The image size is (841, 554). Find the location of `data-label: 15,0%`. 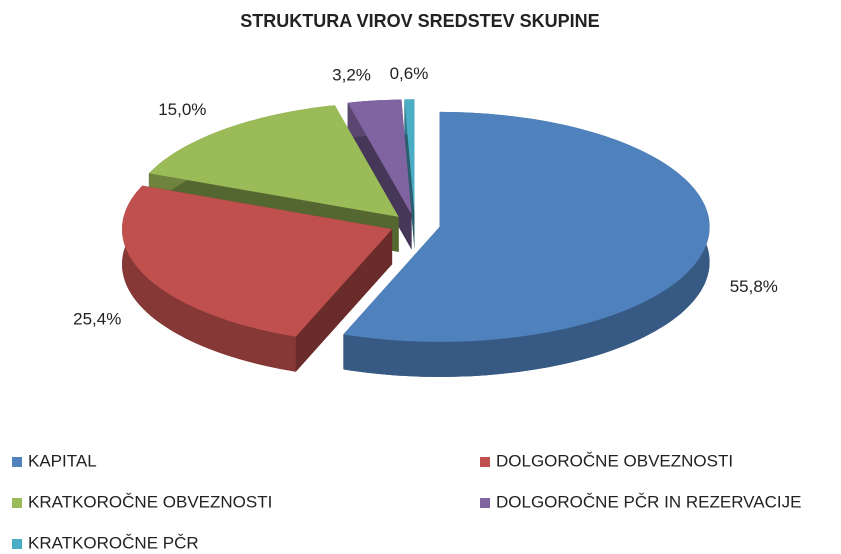

data-label: 15,0% is located at coordinates (182, 109).